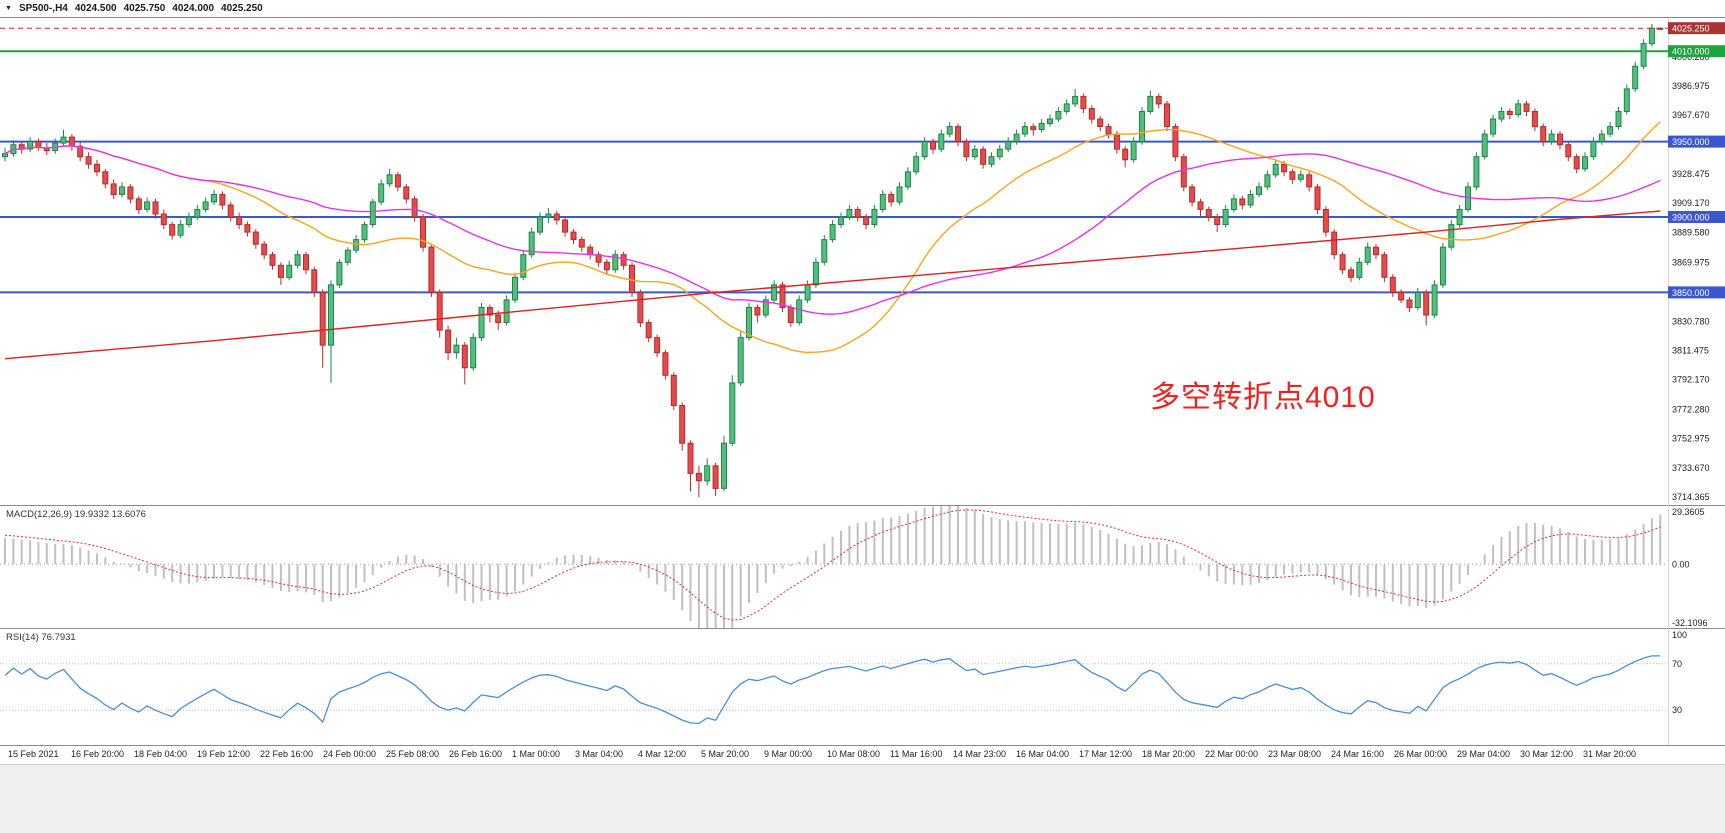 This screenshot has width=1725, height=833. What do you see at coordinates (1690, 351) in the screenshot?
I see `price-tick-label: 3811.475` at bounding box center [1690, 351].